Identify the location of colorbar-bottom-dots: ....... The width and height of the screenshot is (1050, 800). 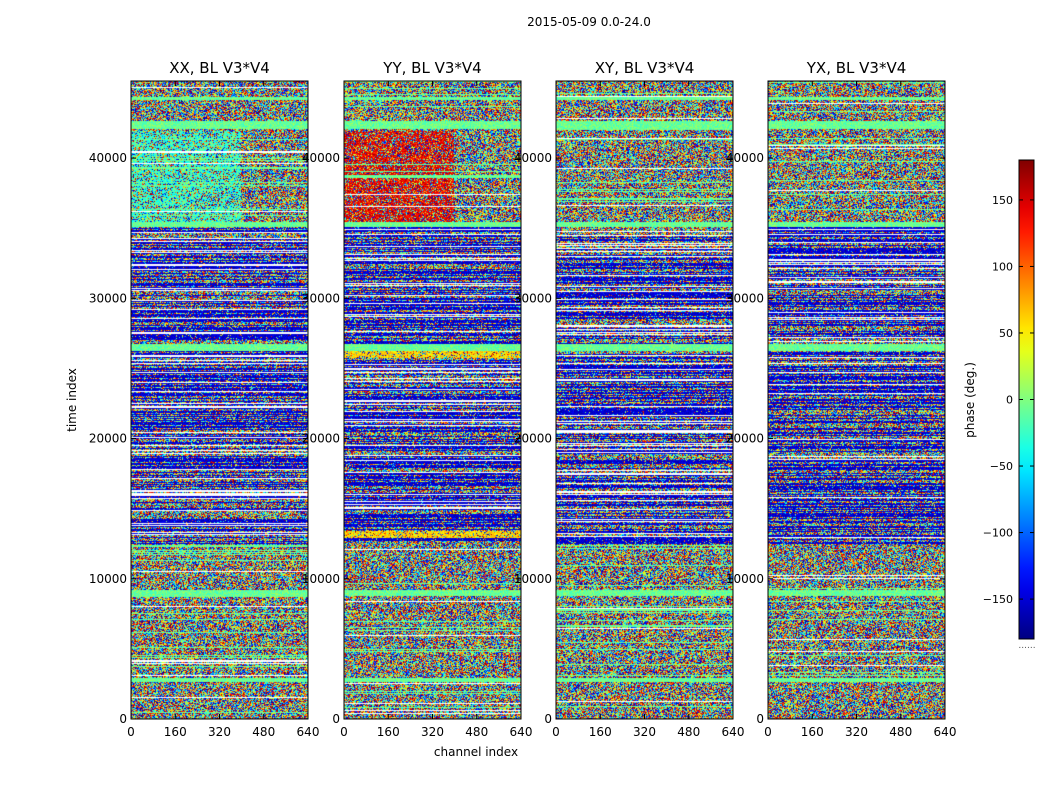
(1026, 646).